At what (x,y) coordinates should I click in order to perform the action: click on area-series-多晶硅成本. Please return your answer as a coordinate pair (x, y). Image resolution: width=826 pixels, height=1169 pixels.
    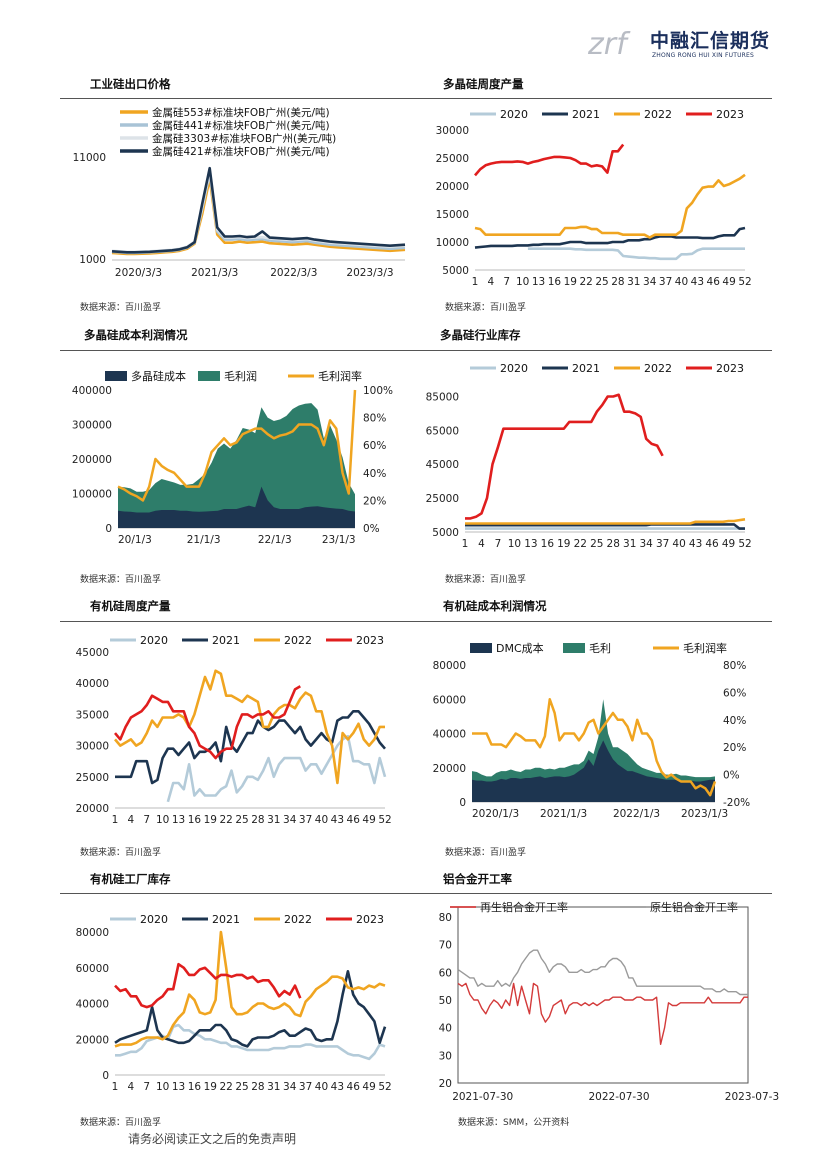
    Looking at the image, I should click on (236, 507).